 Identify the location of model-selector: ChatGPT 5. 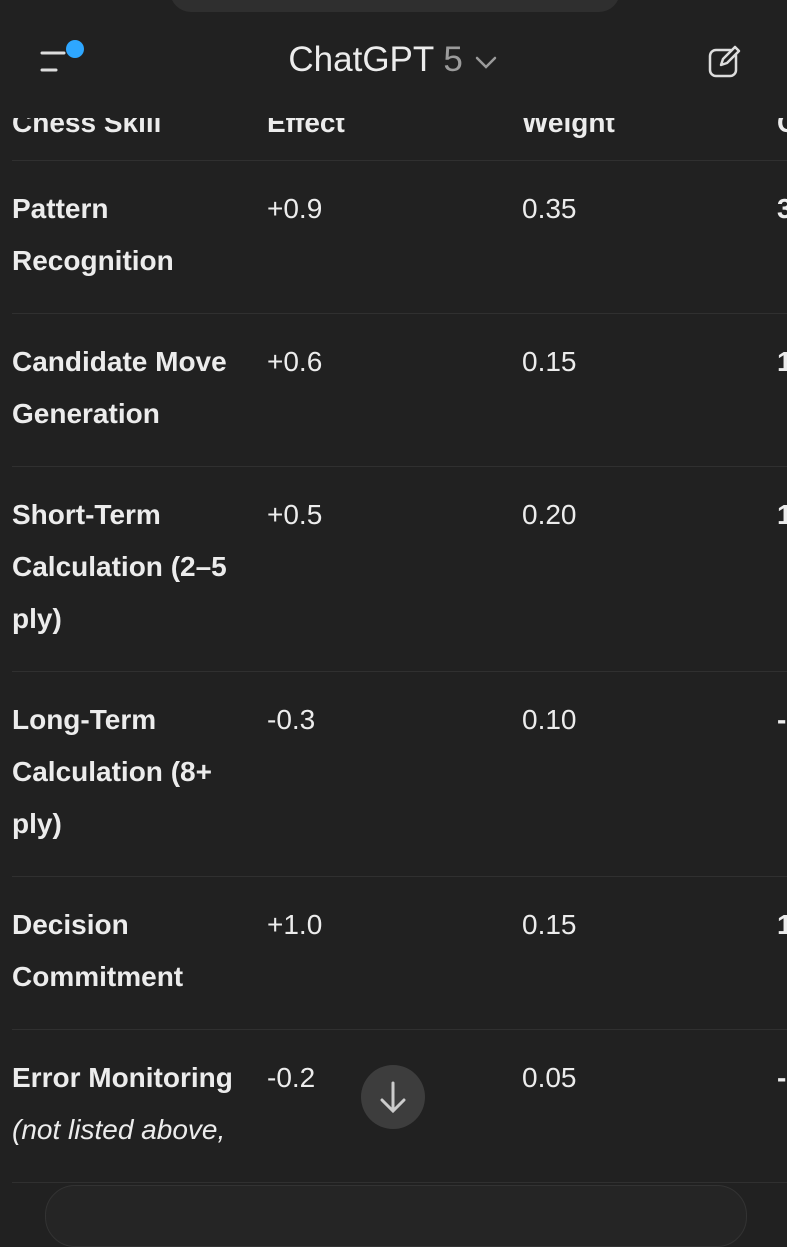
(393, 60).